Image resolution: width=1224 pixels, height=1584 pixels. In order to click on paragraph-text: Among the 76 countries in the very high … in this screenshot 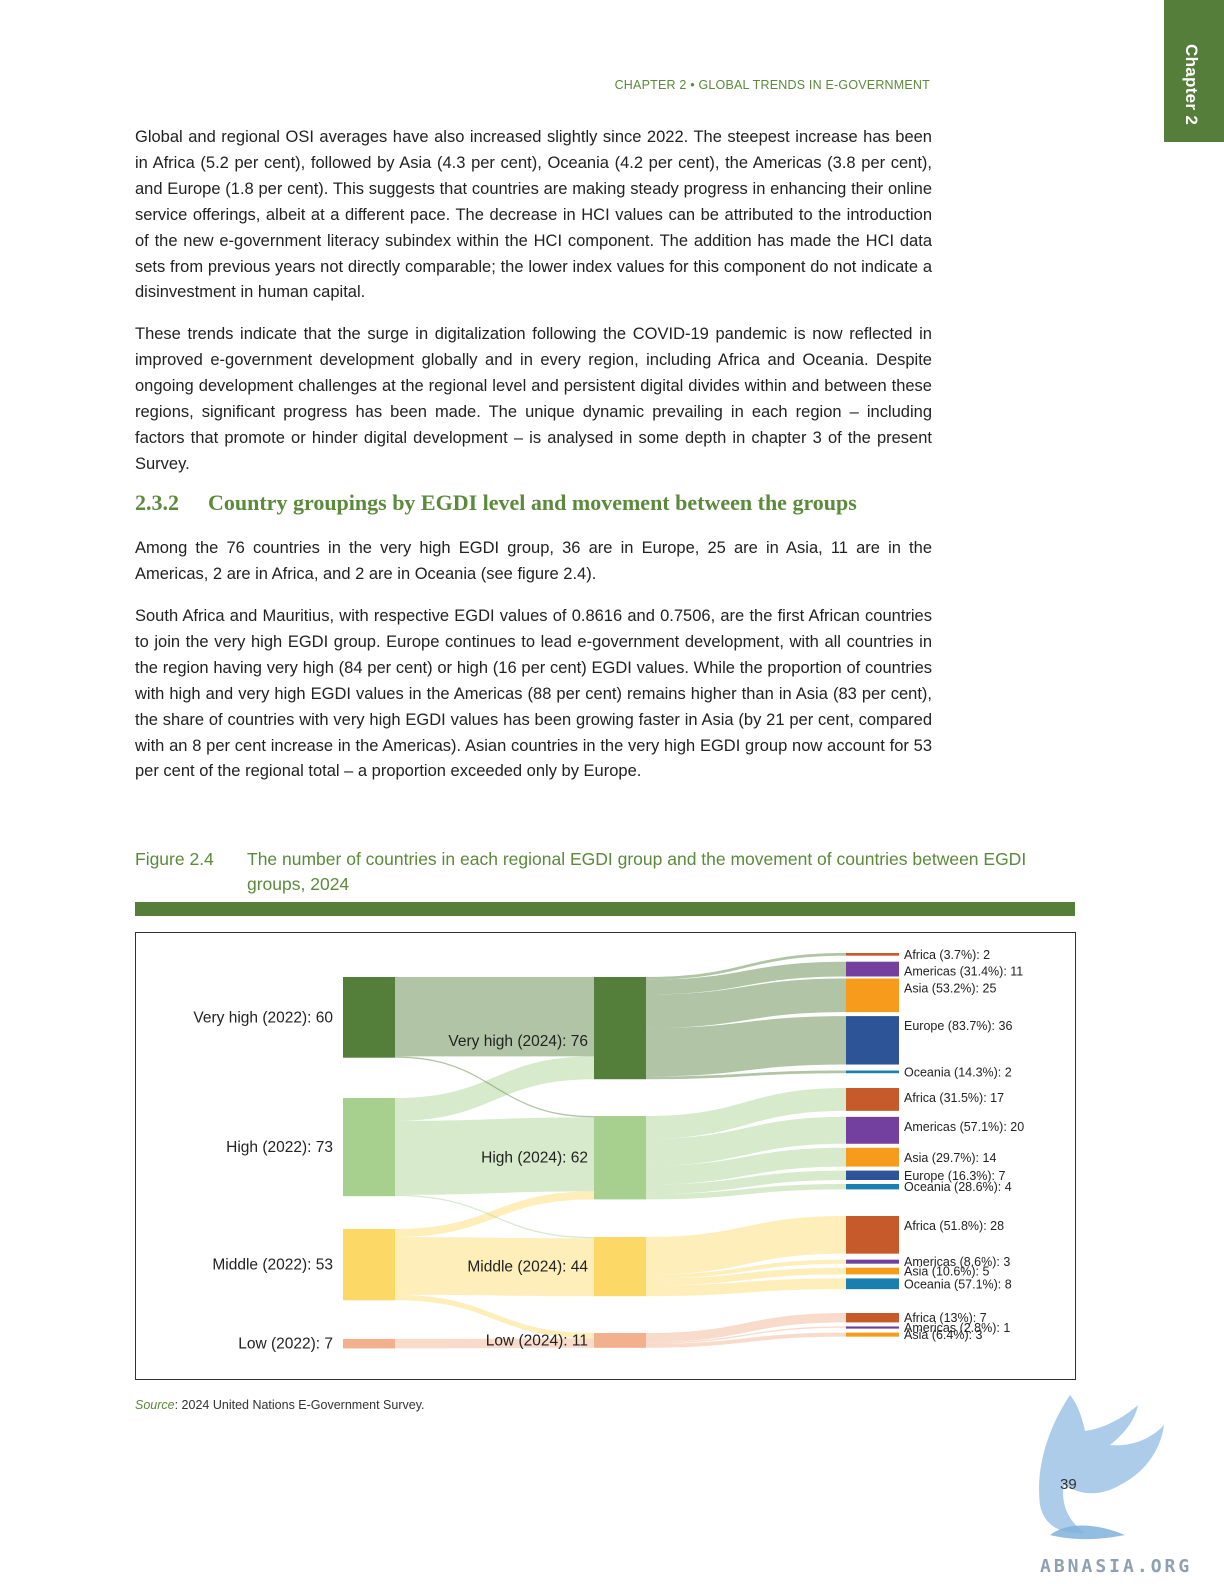, I will do `click(533, 561)`.